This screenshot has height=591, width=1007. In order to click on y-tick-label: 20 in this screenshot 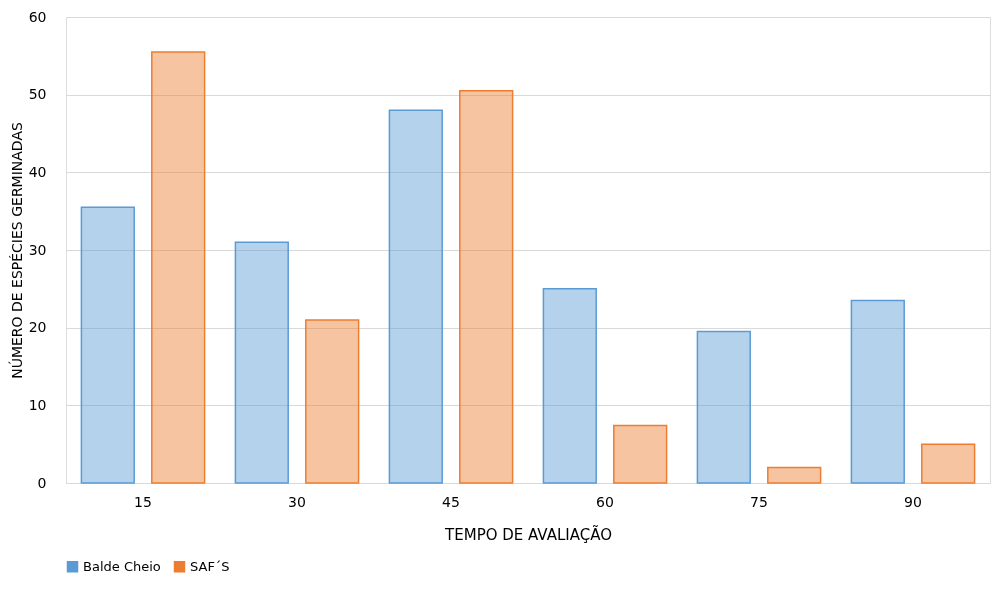, I will do `click(37, 327)`.